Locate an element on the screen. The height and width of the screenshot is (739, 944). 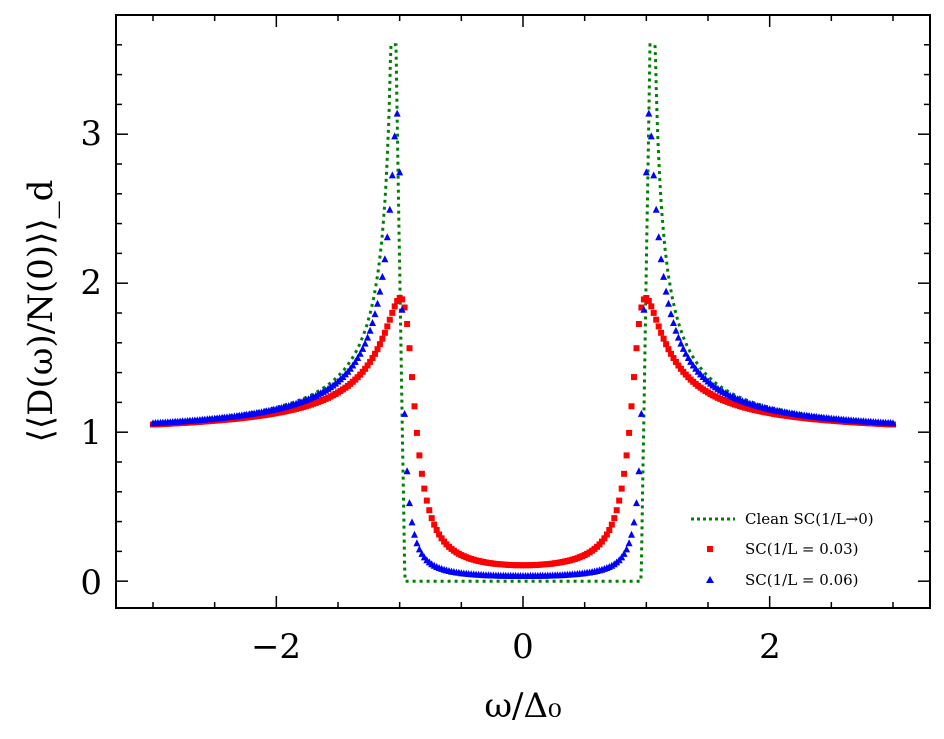
legend-label-clean: Clean SC(1/L→0) is located at coordinates (809, 519).